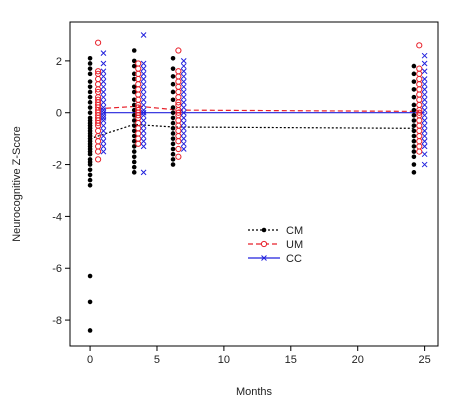 Image resolution: width=474 pixels, height=401 pixels. I want to click on legend-label-um: UM, so click(294, 245).